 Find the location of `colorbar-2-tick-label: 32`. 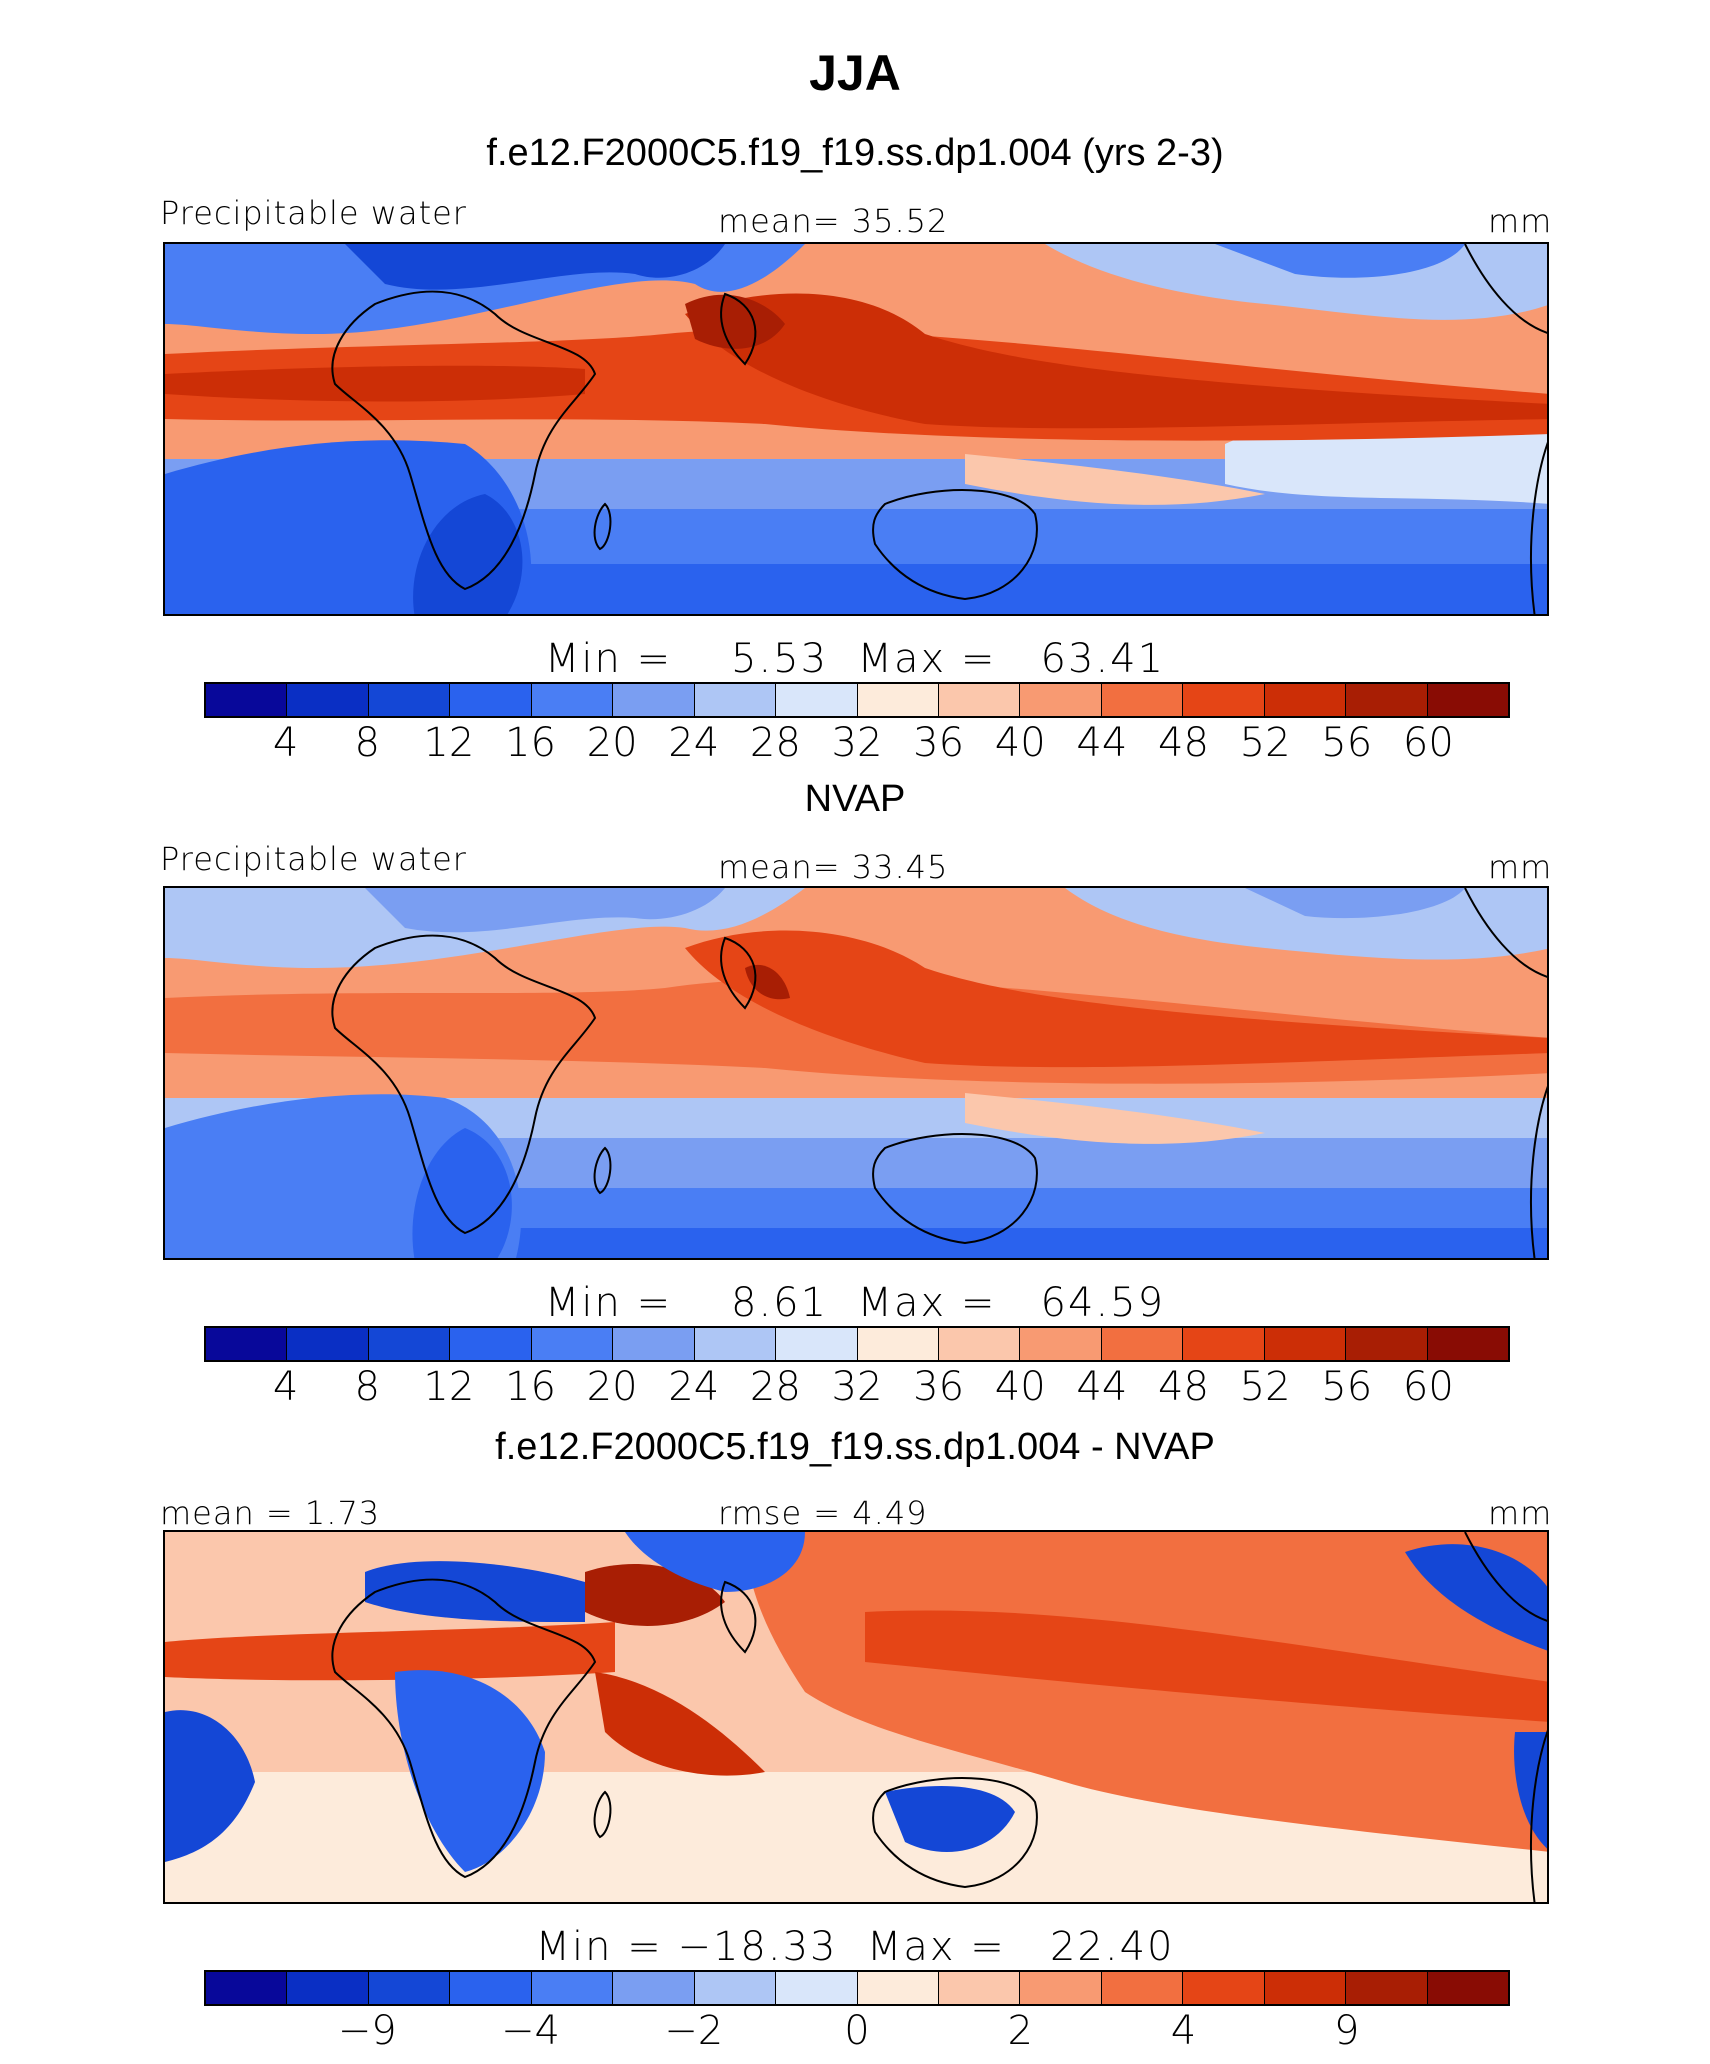

colorbar-2-tick-label: 32 is located at coordinates (857, 1387).